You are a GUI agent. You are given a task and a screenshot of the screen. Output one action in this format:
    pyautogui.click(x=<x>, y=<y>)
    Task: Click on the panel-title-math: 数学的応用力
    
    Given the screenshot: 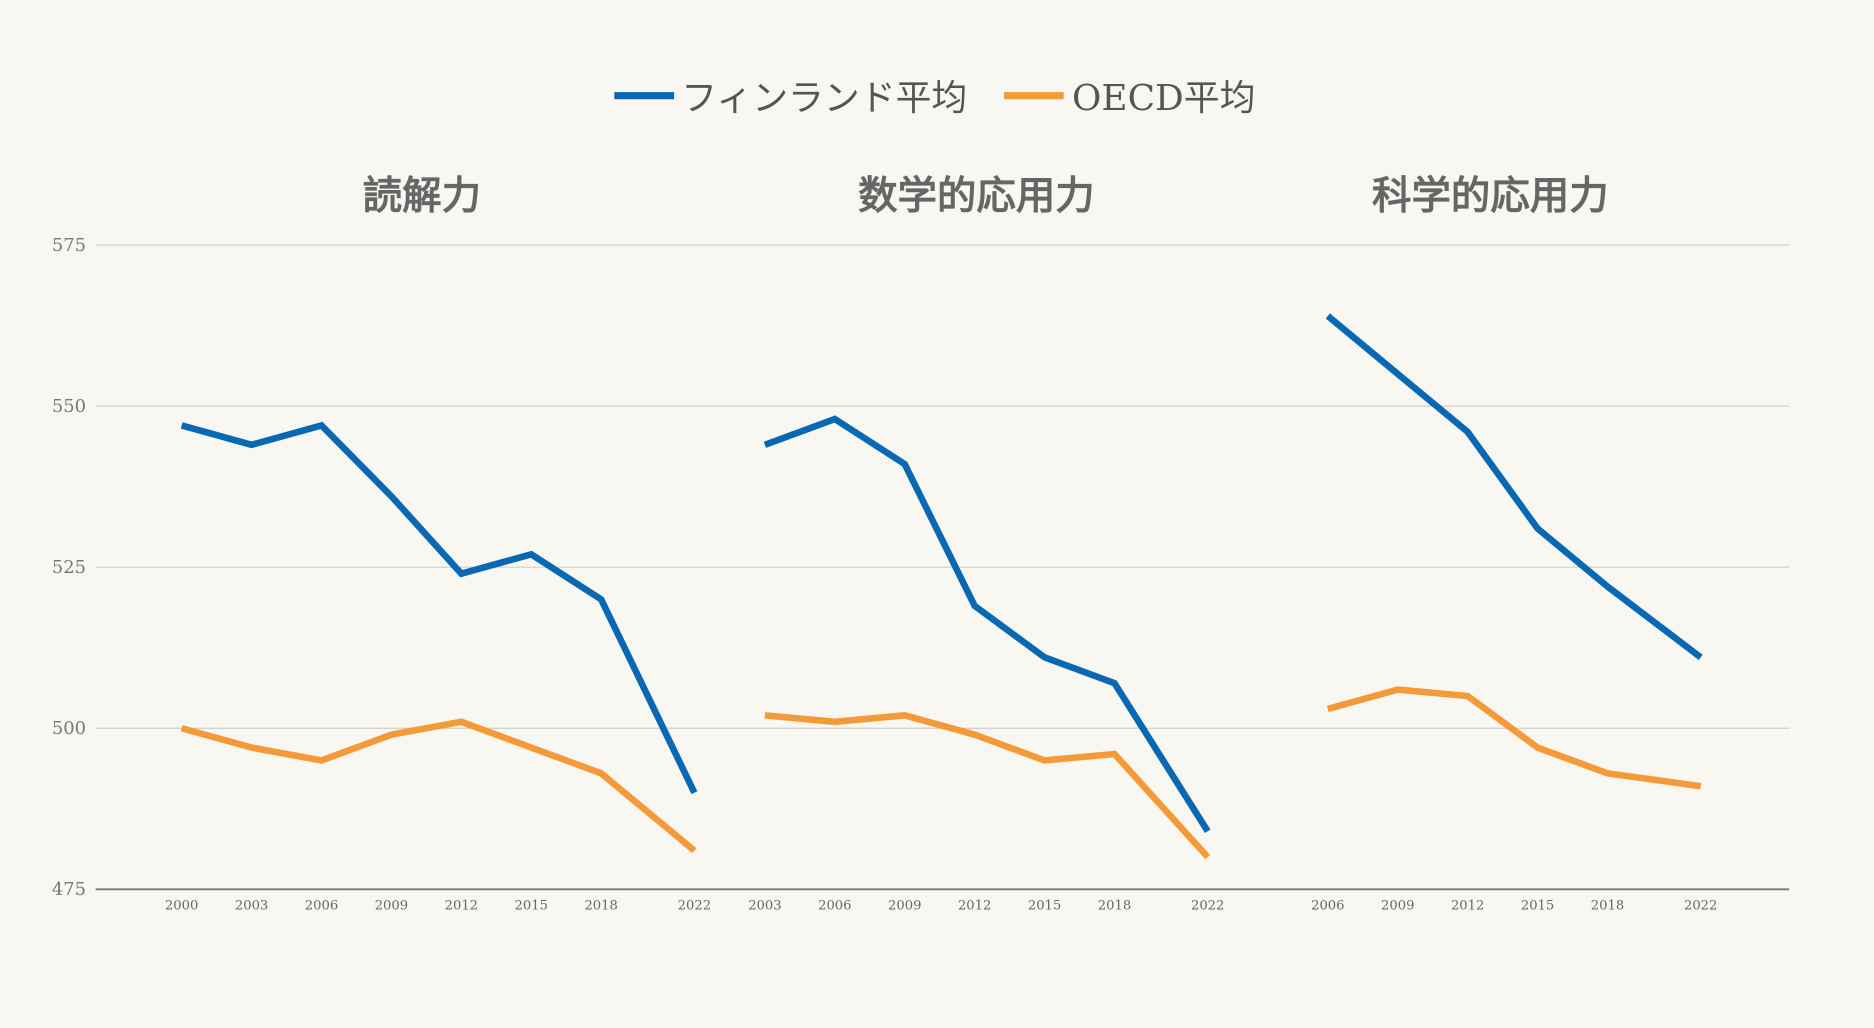 What is the action you would take?
    pyautogui.click(x=976, y=196)
    